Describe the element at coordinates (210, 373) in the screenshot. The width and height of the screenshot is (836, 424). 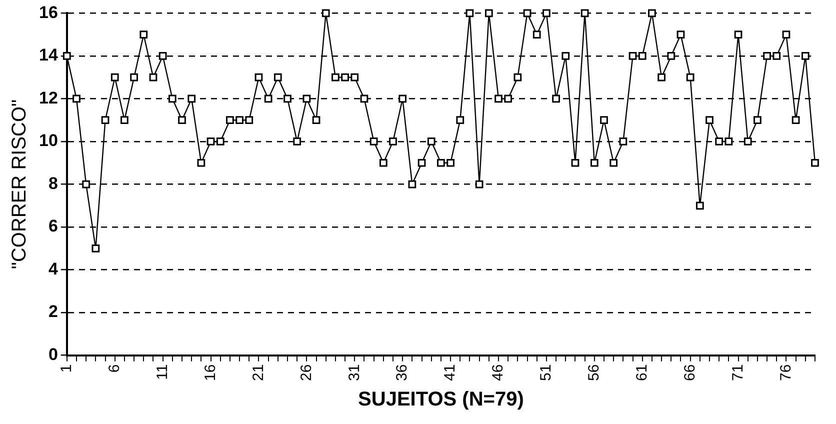
I see `x-tick-label: 16` at that location.